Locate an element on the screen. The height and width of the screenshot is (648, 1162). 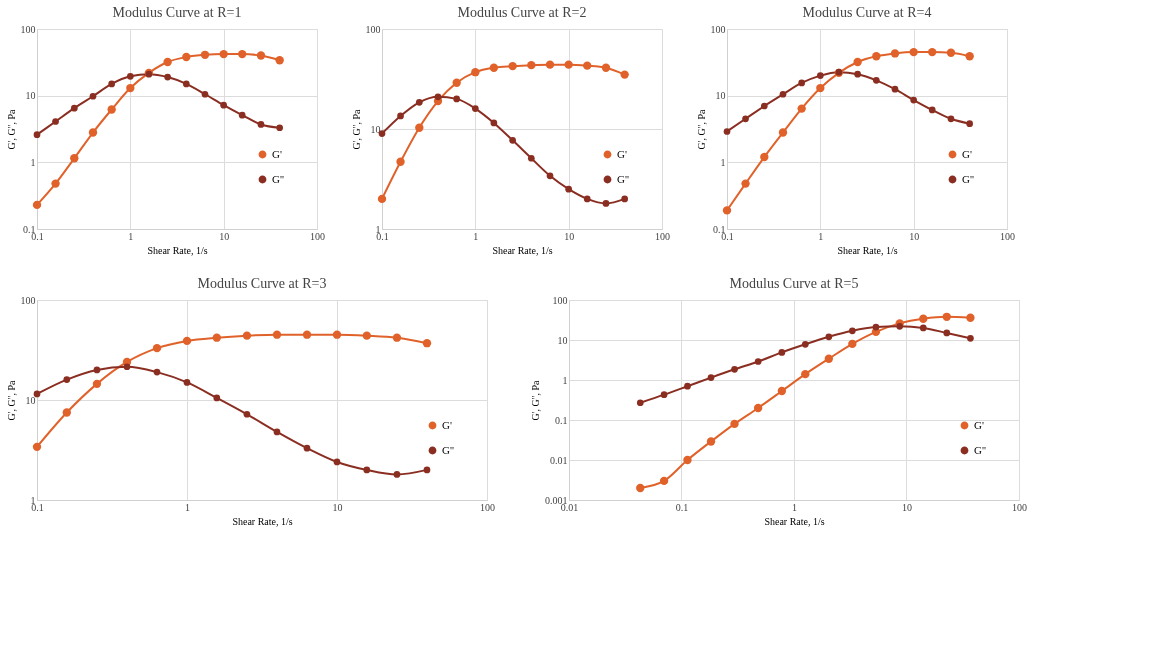
y-tick-label: 0.01 is located at coordinates (559, 460).